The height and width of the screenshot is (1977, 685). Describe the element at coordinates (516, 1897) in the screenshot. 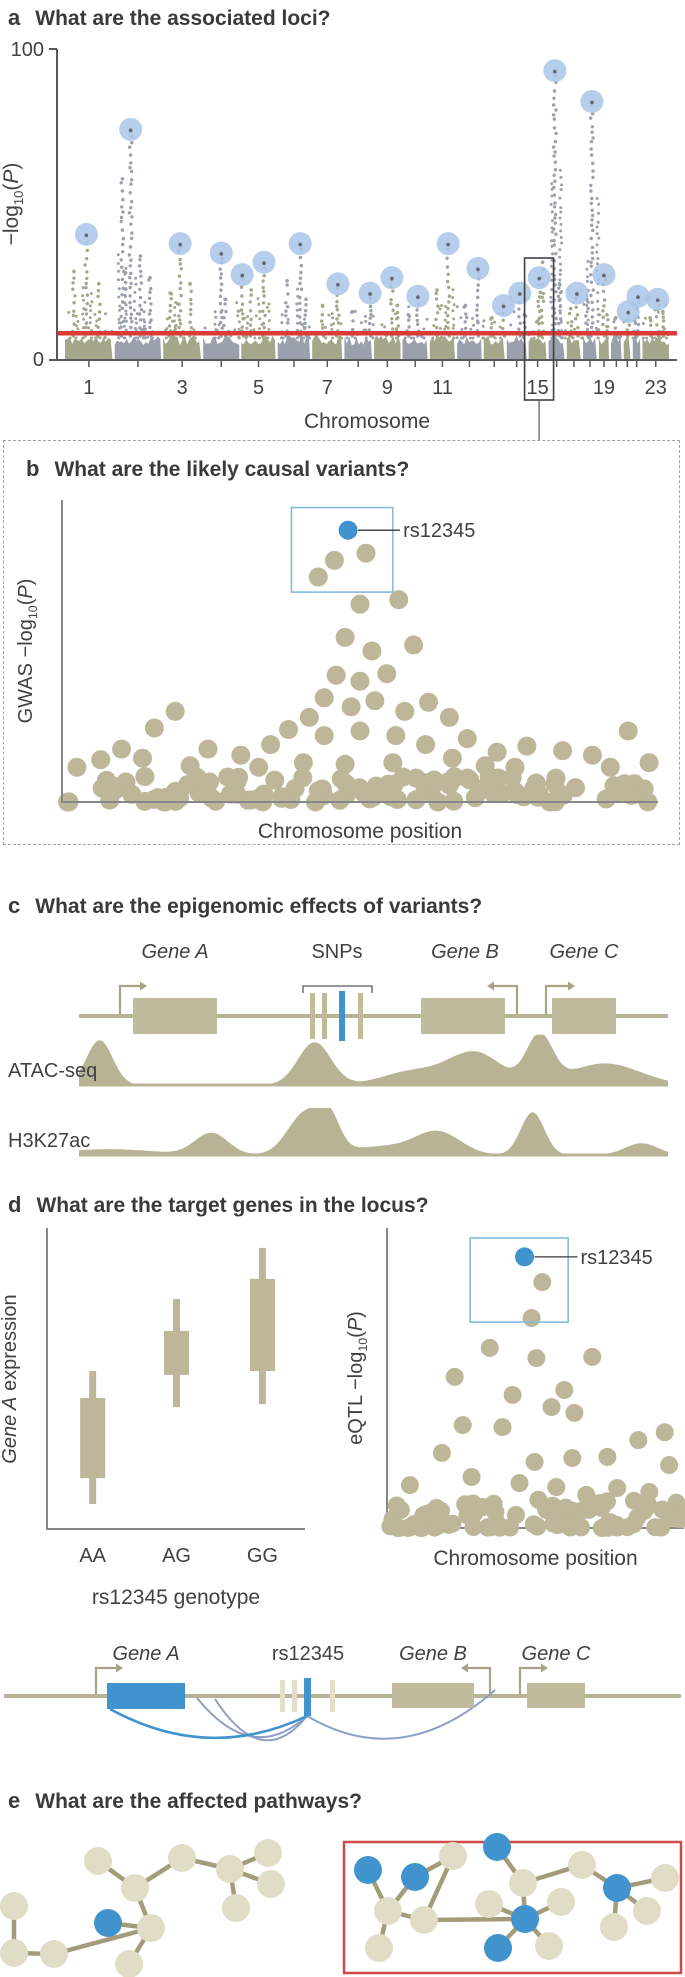

I see `pathway-network-right` at that location.